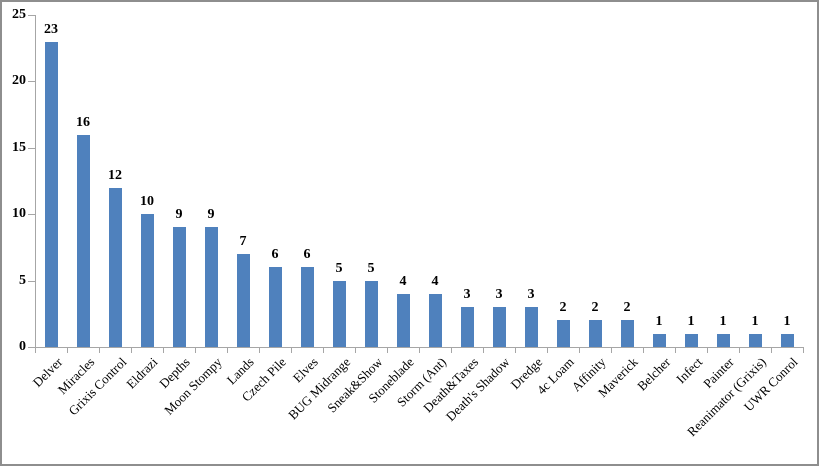 The image size is (819, 466). I want to click on category-label: Eldrazi, so click(142, 373).